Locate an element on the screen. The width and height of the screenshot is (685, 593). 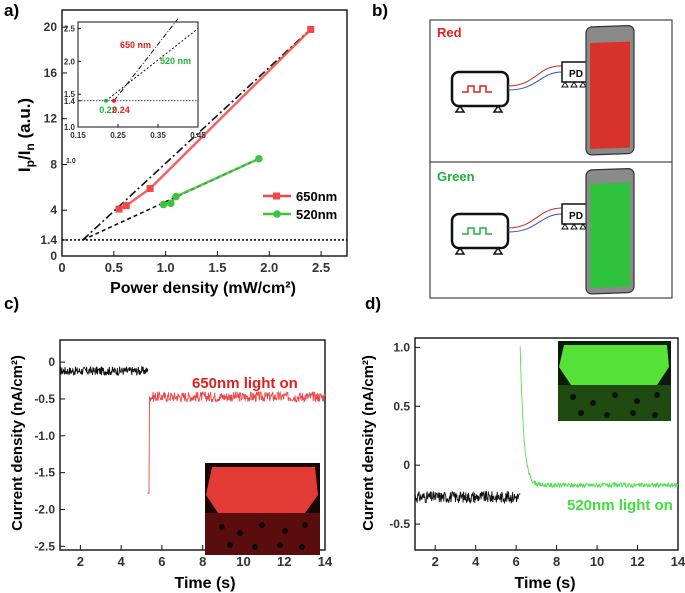
green-wire is located at coordinates (535, 218).